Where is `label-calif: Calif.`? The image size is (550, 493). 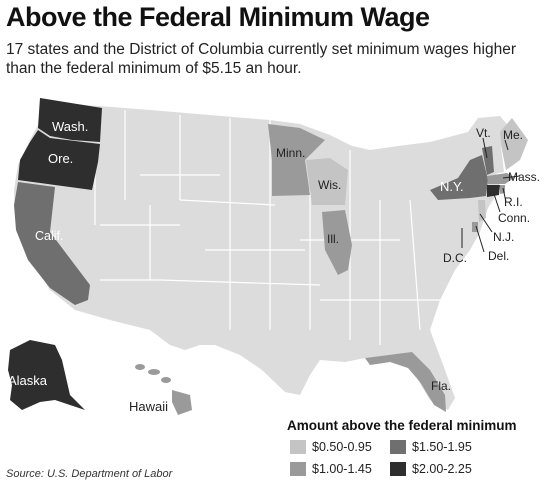
label-calif: Calif. is located at coordinates (49, 236).